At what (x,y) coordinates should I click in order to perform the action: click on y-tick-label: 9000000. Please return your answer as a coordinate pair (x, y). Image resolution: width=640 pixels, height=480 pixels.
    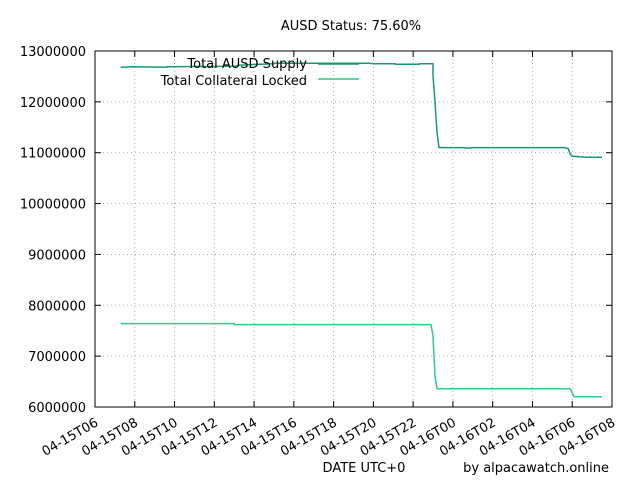
    Looking at the image, I should click on (57, 255).